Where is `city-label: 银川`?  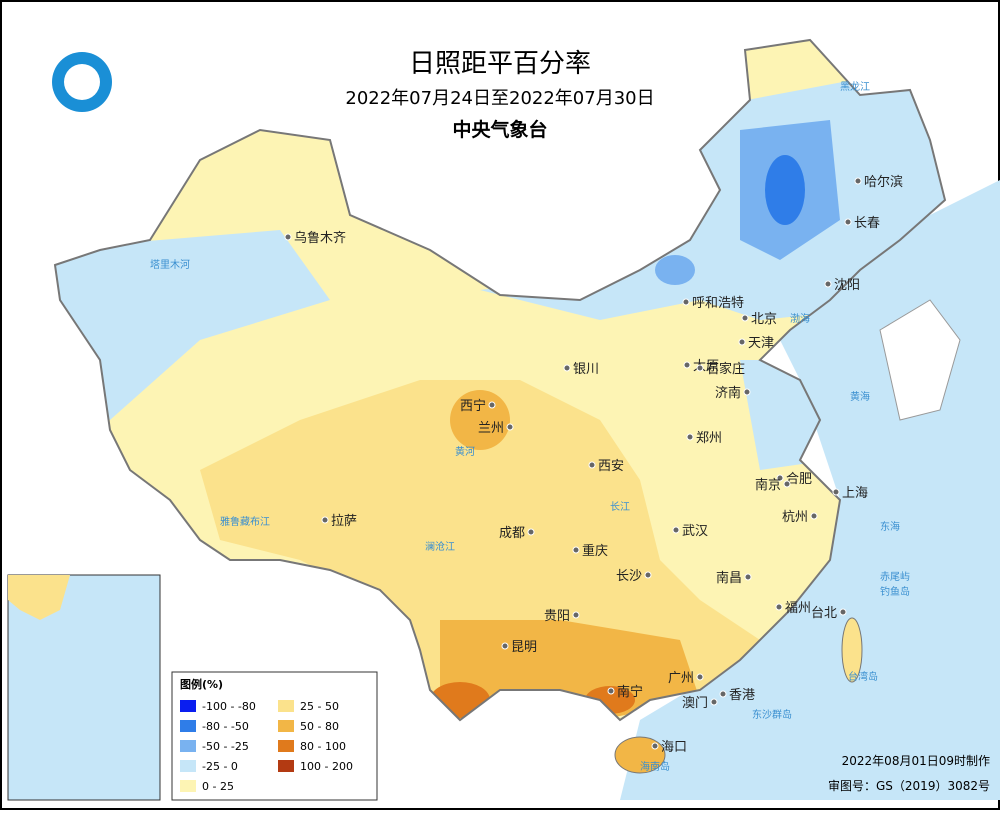 city-label: 银川 is located at coordinates (586, 369).